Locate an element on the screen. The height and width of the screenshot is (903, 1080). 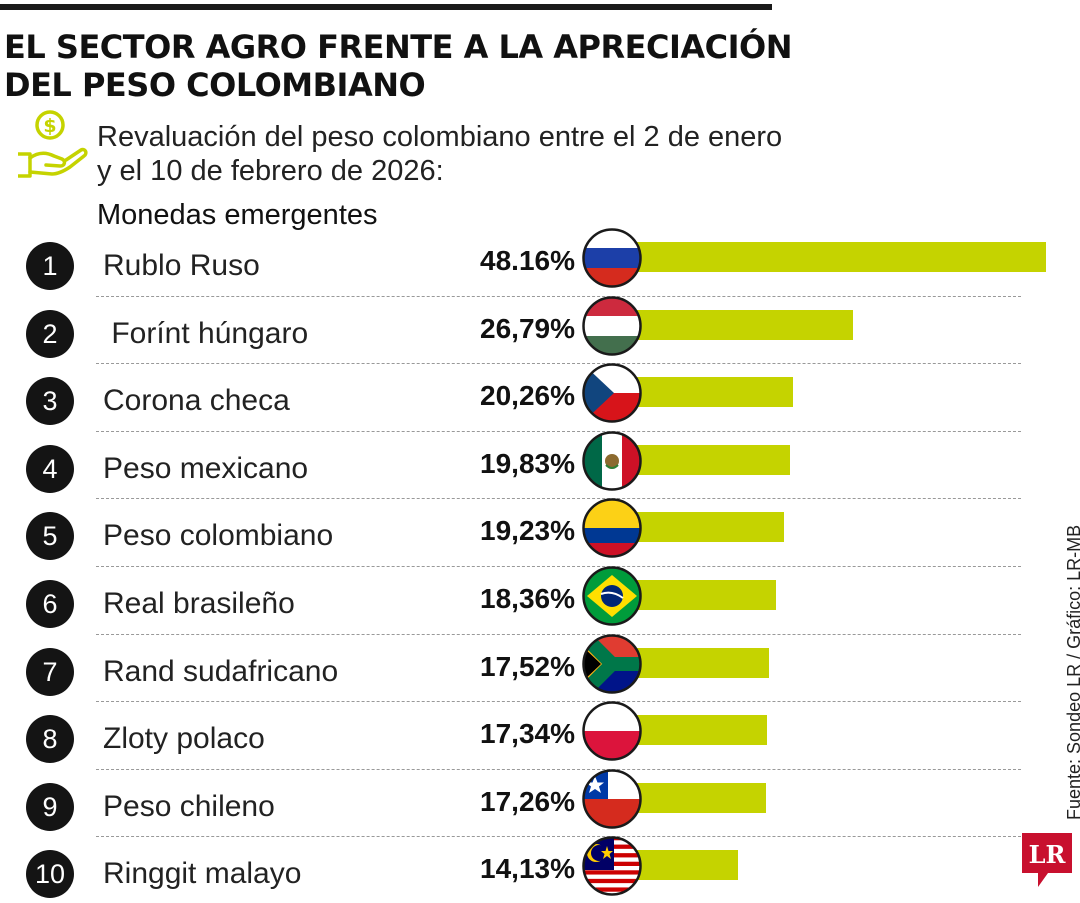
category-label: Peso mexicano is located at coordinates (206, 468).